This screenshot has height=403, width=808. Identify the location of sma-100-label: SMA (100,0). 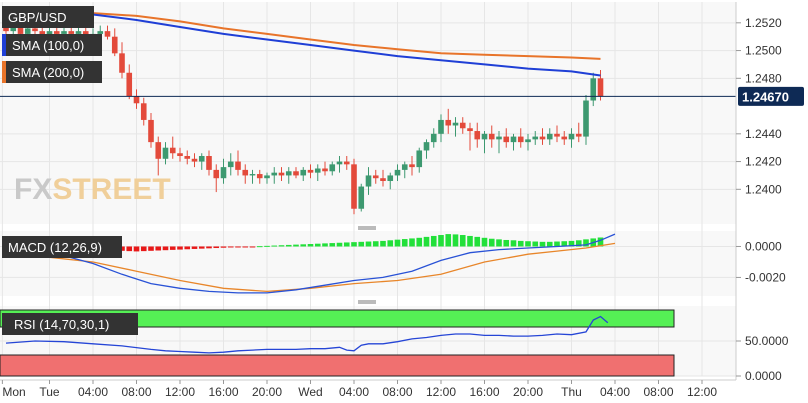
(48, 45).